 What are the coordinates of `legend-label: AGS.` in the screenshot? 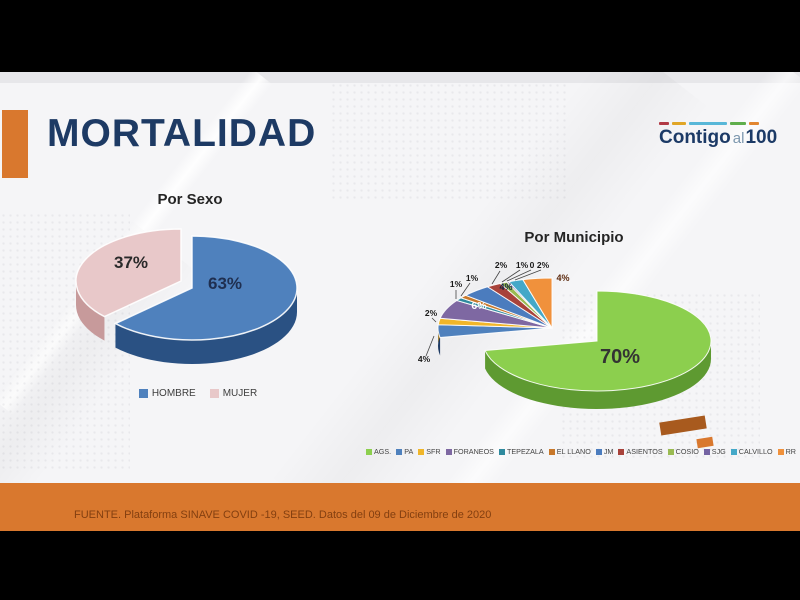 It's located at (383, 451).